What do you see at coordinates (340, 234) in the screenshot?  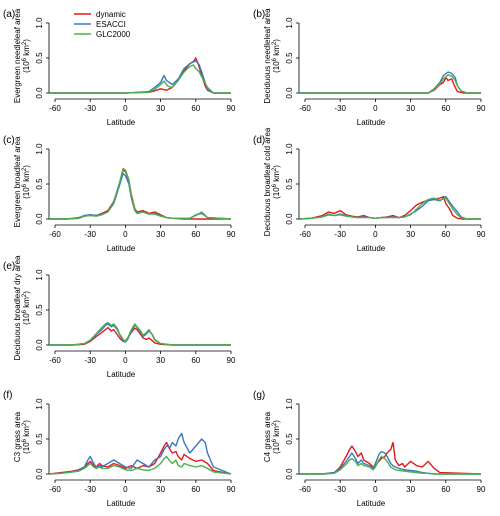 I see `panel-d-x-tick-label: -30` at bounding box center [340, 234].